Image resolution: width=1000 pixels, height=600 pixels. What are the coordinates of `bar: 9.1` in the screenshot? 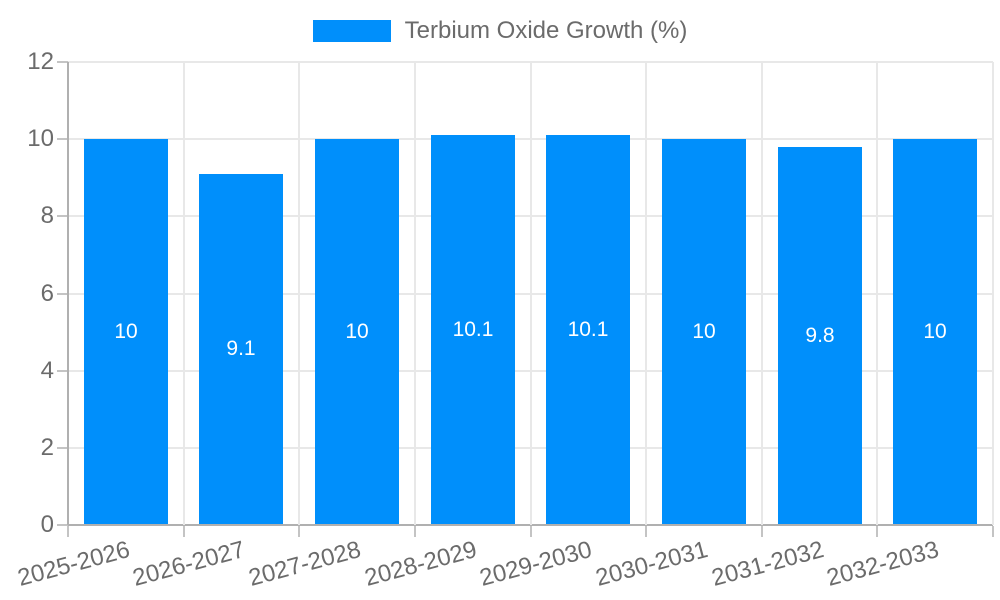 It's located at (241, 349).